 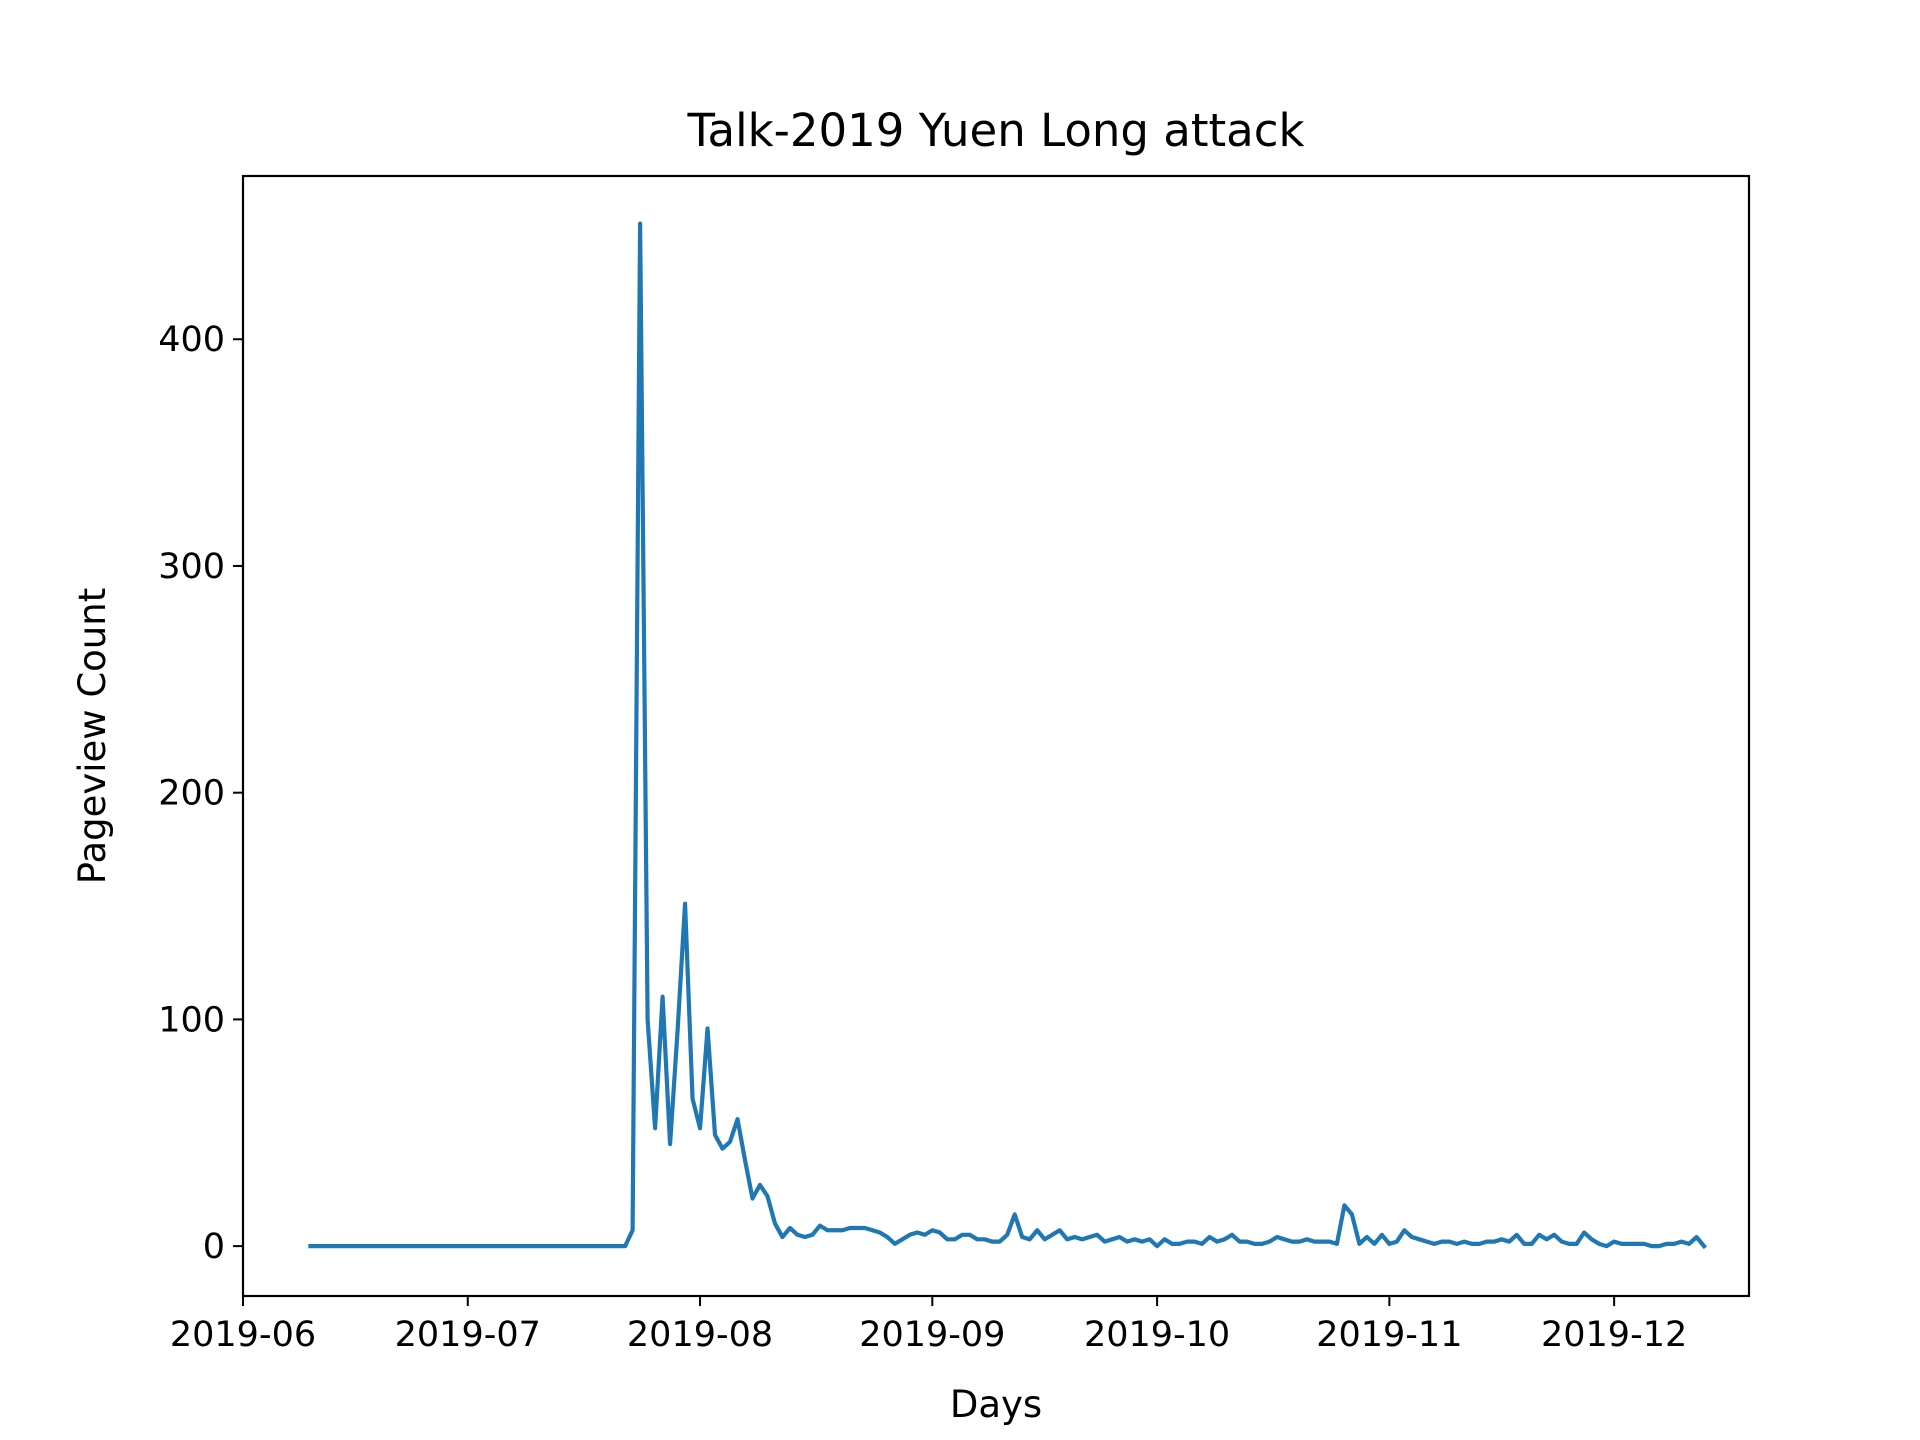 What do you see at coordinates (191, 567) in the screenshot?
I see `y-tick-label: 300` at bounding box center [191, 567].